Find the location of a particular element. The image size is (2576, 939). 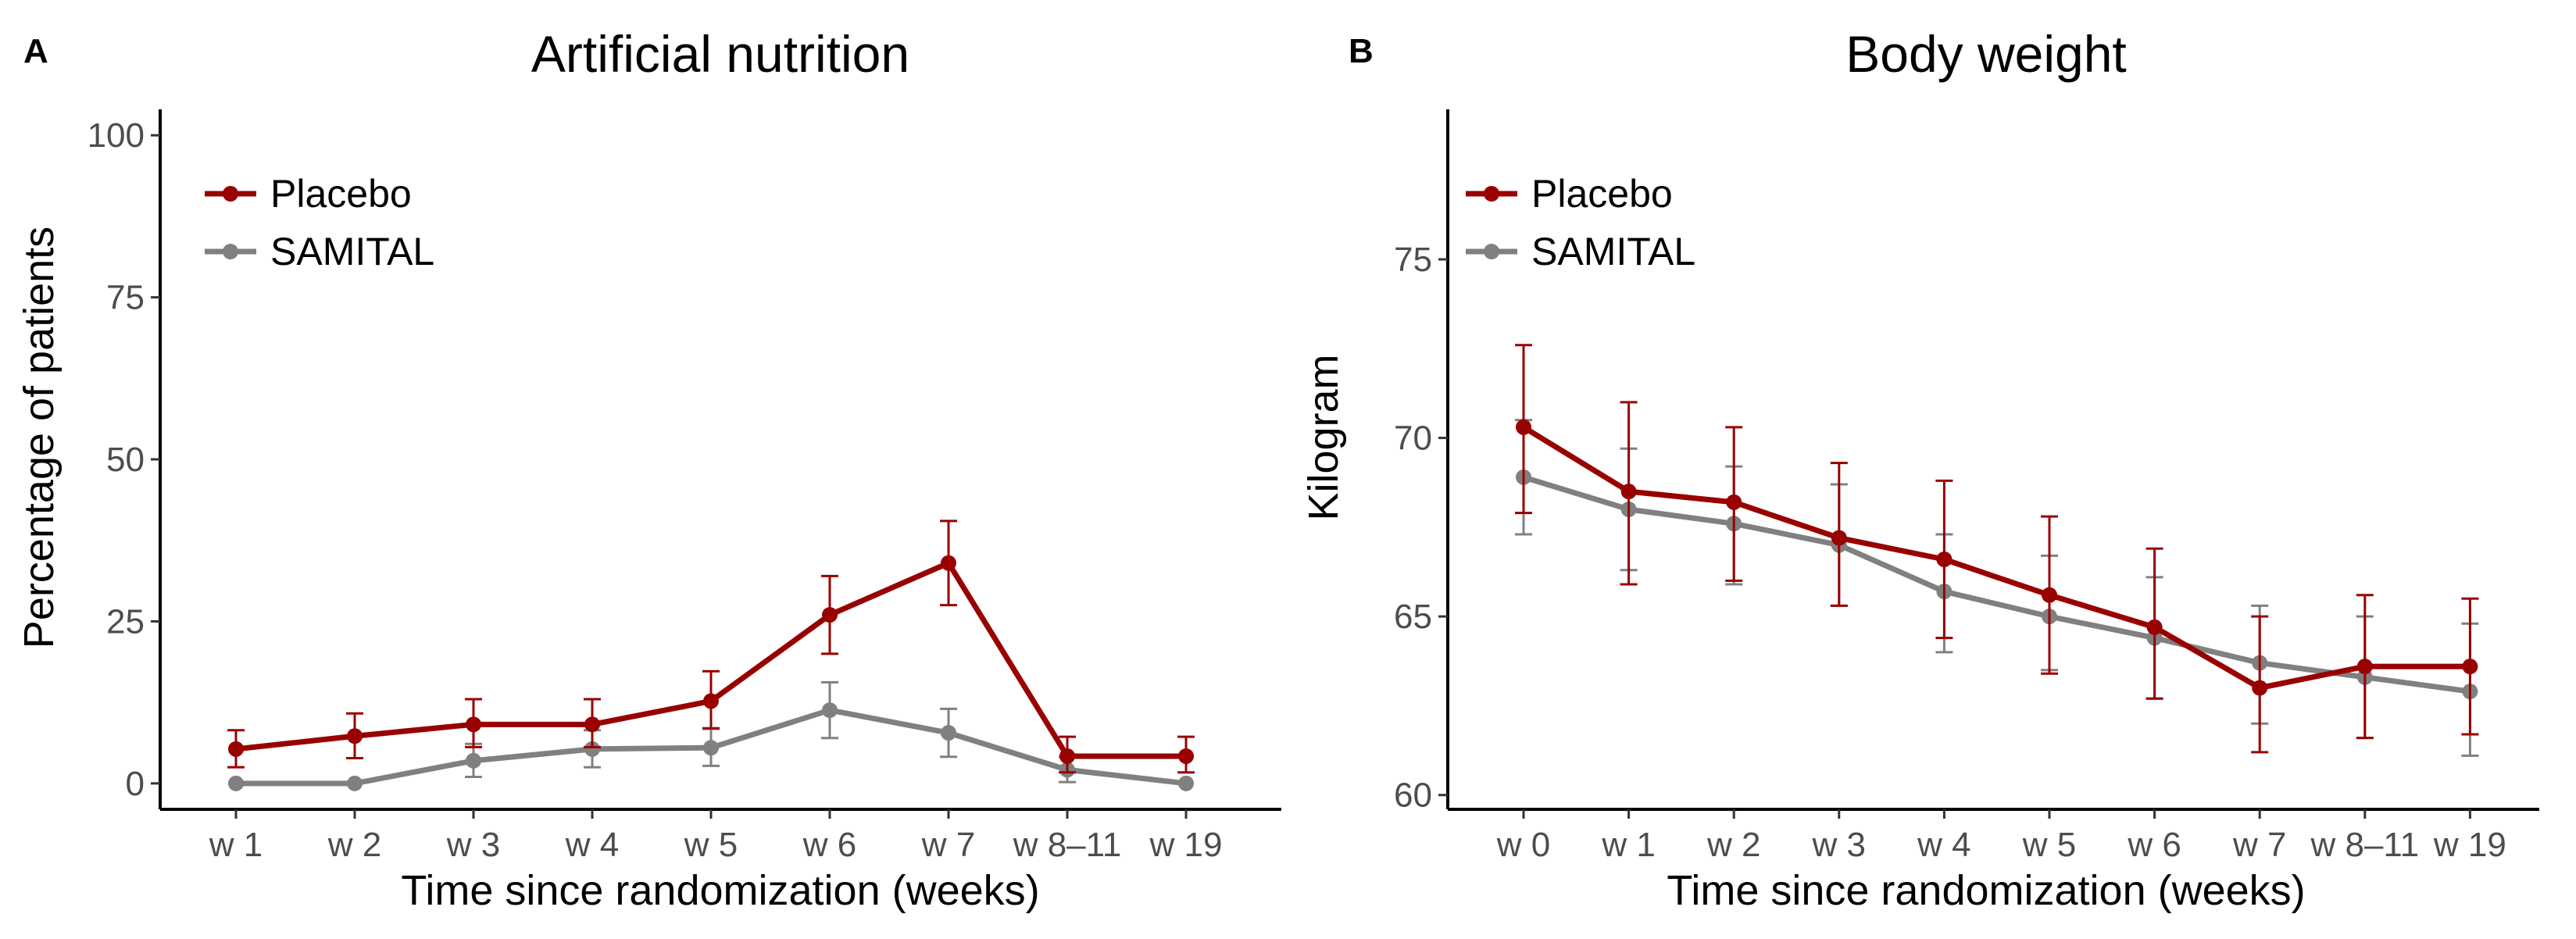

y-tick-label: 0 is located at coordinates (135, 784).